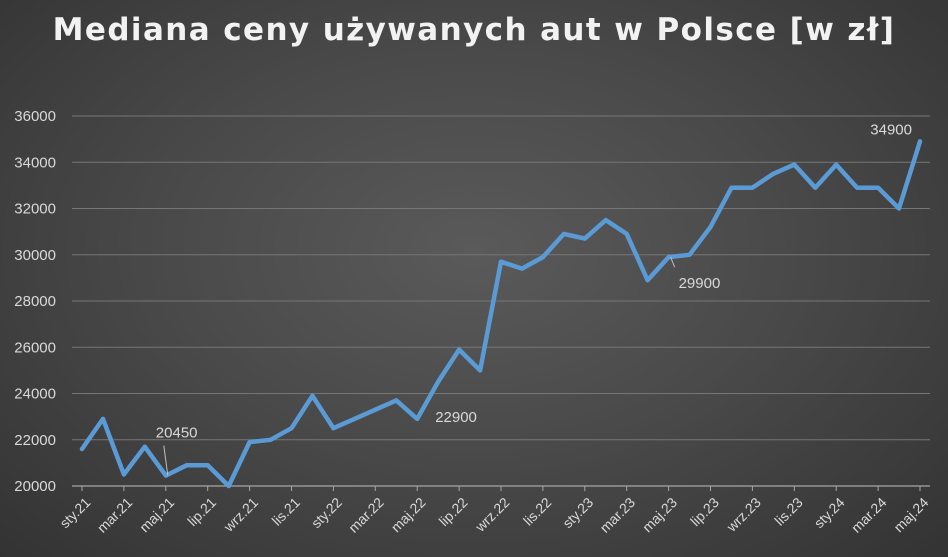 This screenshot has width=948, height=557. What do you see at coordinates (891, 129) in the screenshot?
I see `data-label: 34900` at bounding box center [891, 129].